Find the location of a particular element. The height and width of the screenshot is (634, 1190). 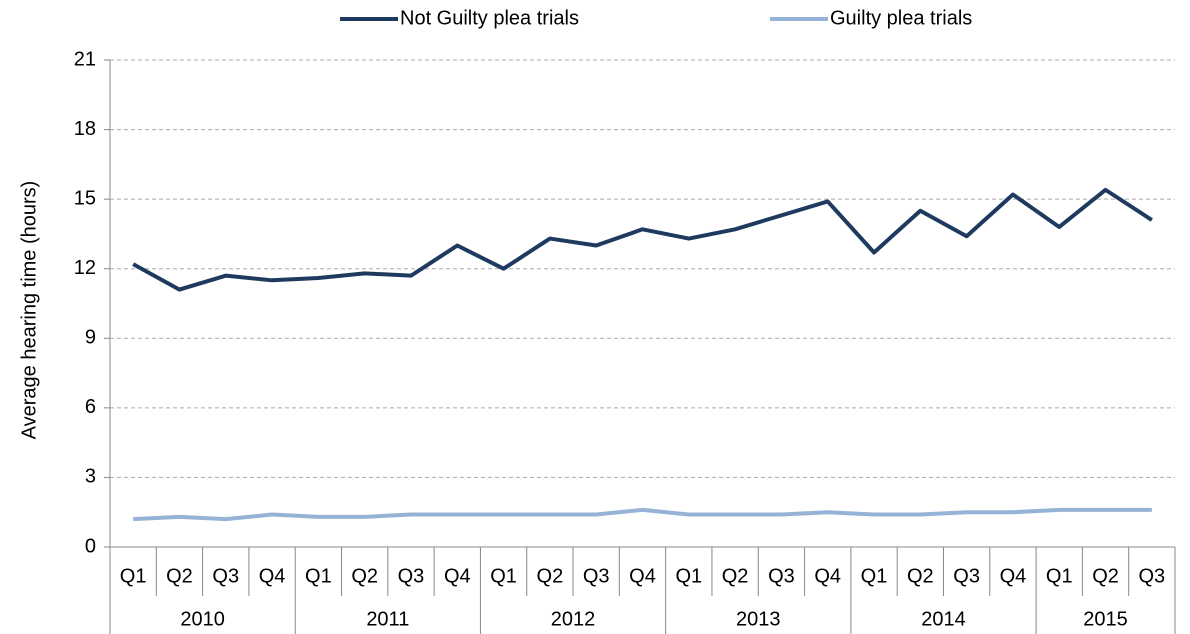

x-group-label: 2014 is located at coordinates (943, 619).